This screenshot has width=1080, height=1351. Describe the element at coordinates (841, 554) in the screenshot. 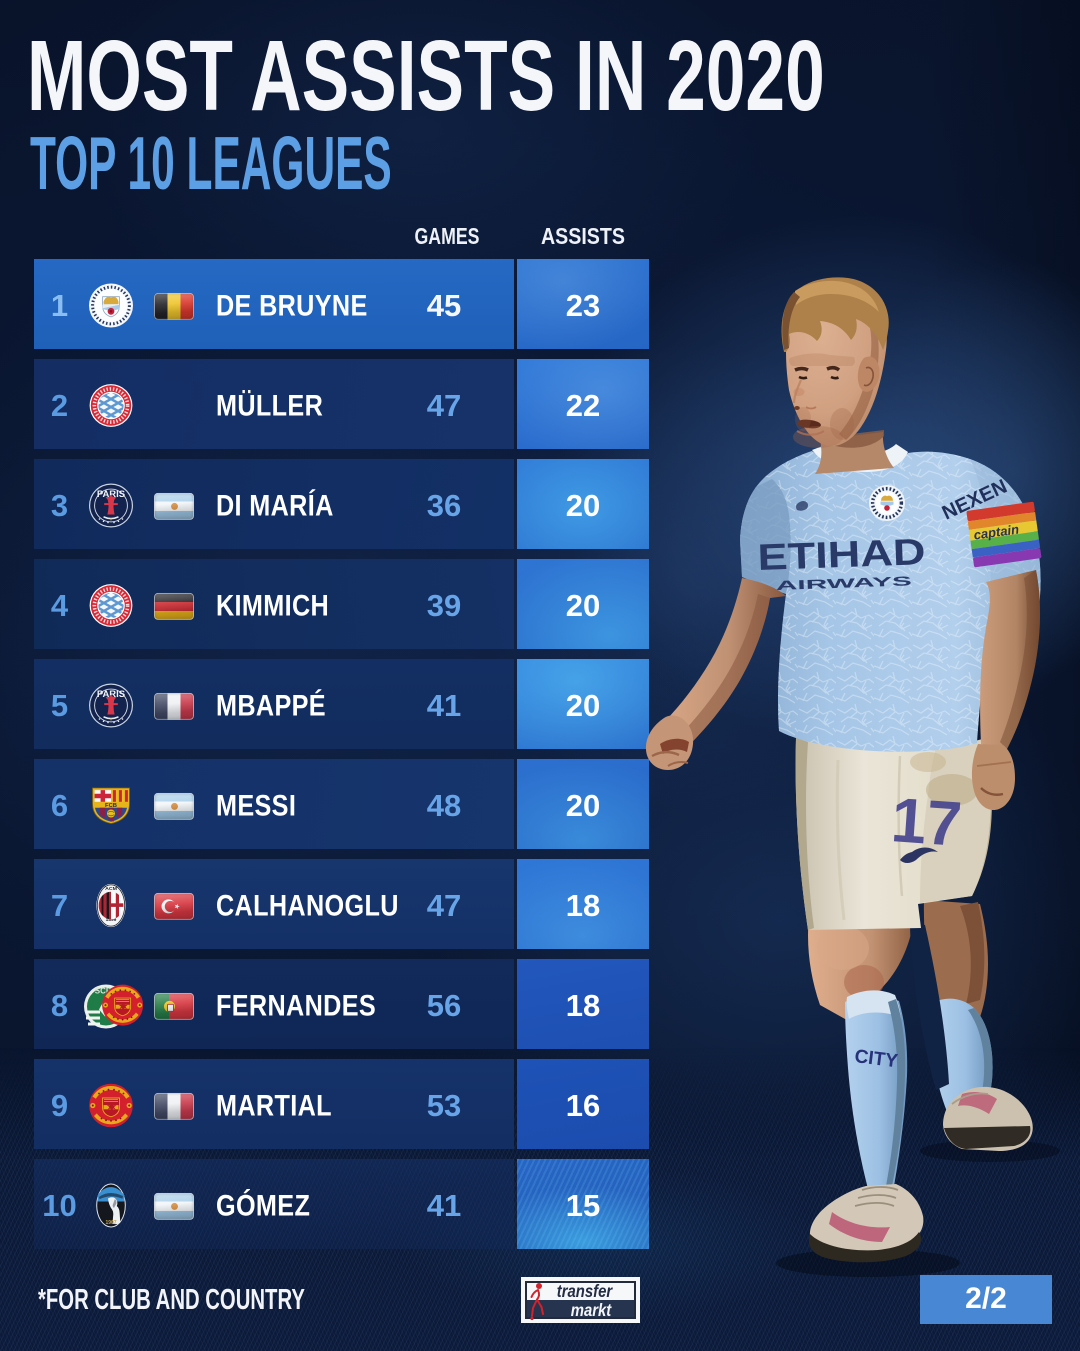

I see `svg-text: ETIHAD` at that location.